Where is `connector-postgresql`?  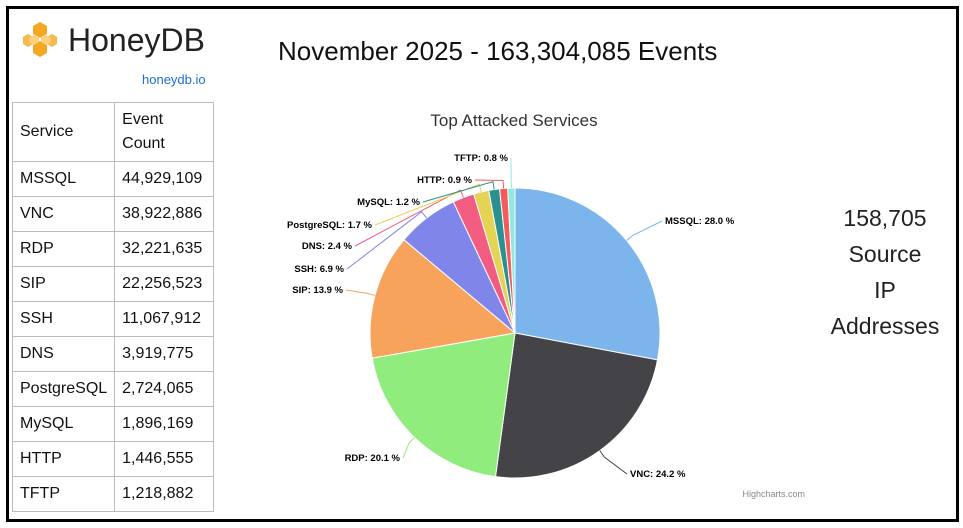 connector-postgresql is located at coordinates (428, 204).